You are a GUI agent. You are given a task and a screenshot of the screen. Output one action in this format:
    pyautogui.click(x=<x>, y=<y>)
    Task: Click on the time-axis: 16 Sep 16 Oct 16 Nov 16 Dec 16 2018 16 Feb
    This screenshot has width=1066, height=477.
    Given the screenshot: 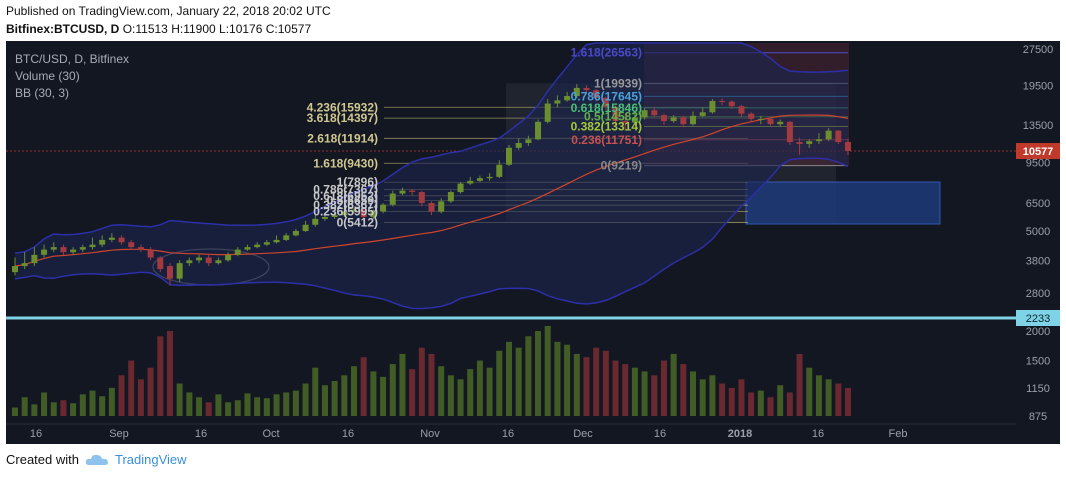 What is the action you would take?
    pyautogui.click(x=511, y=431)
    